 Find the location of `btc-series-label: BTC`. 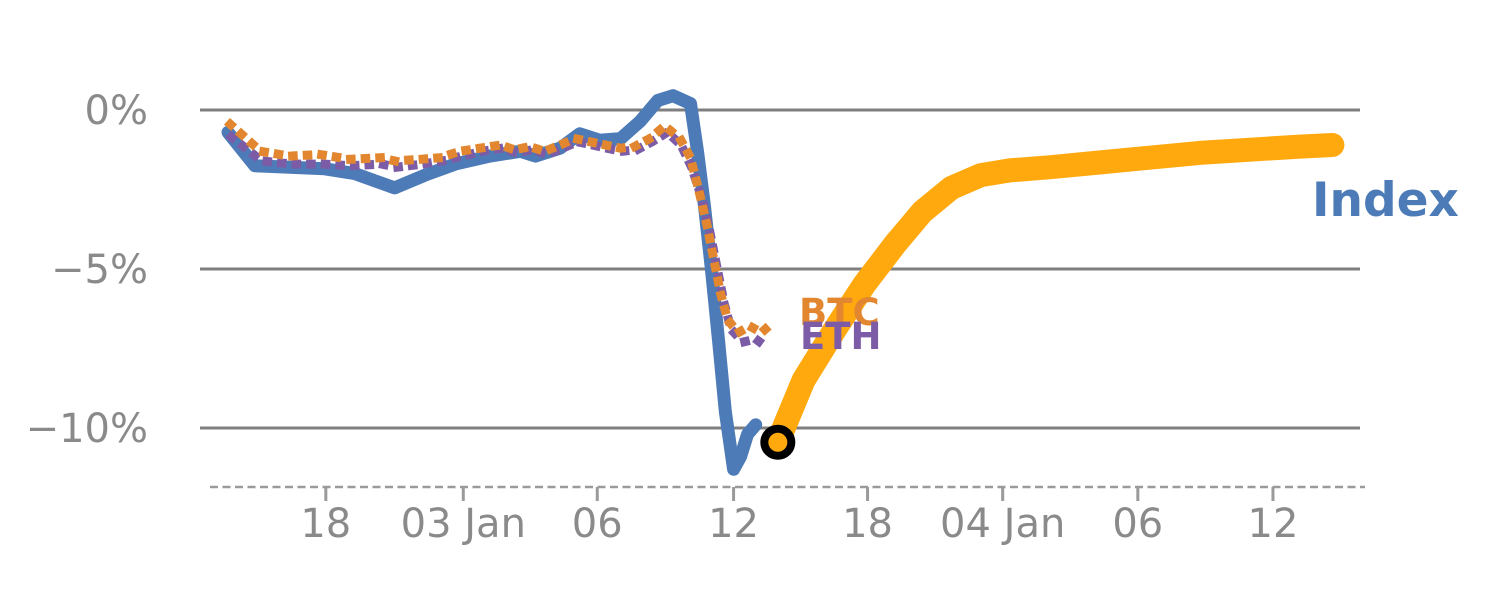

btc-series-label: BTC is located at coordinates (839, 312).